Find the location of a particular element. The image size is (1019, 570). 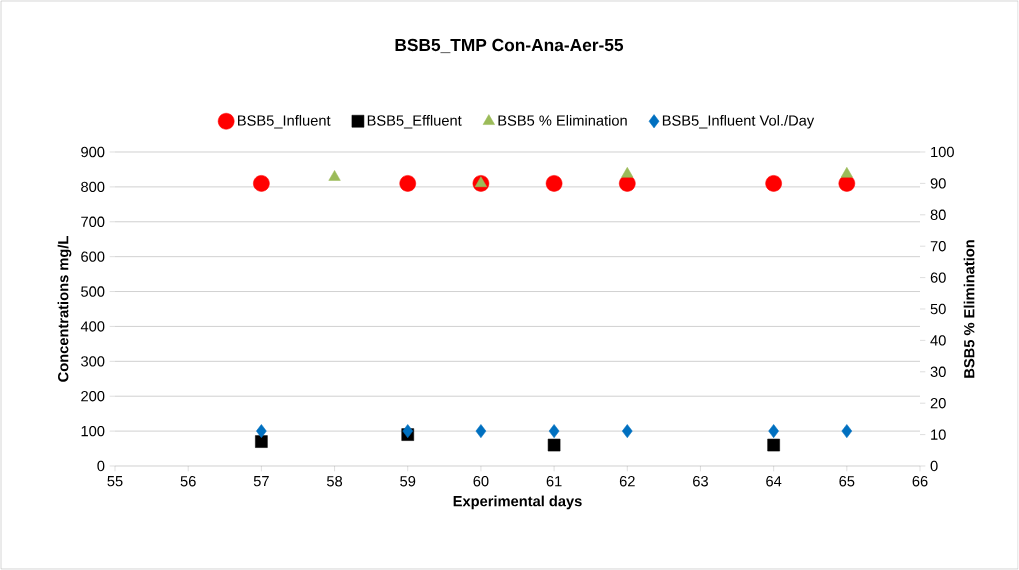

x-tick-label: 65 is located at coordinates (847, 481).